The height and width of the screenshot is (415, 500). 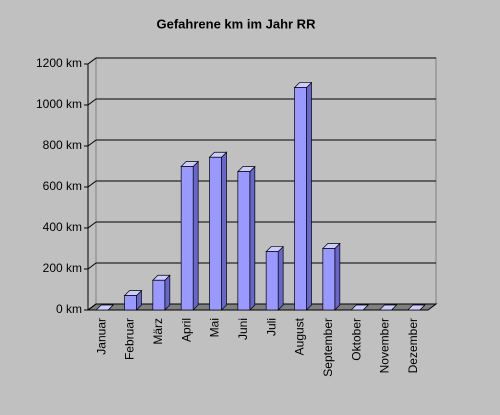 What do you see at coordinates (62, 227) in the screenshot?
I see `y-tick-label: 400 km` at bounding box center [62, 227].